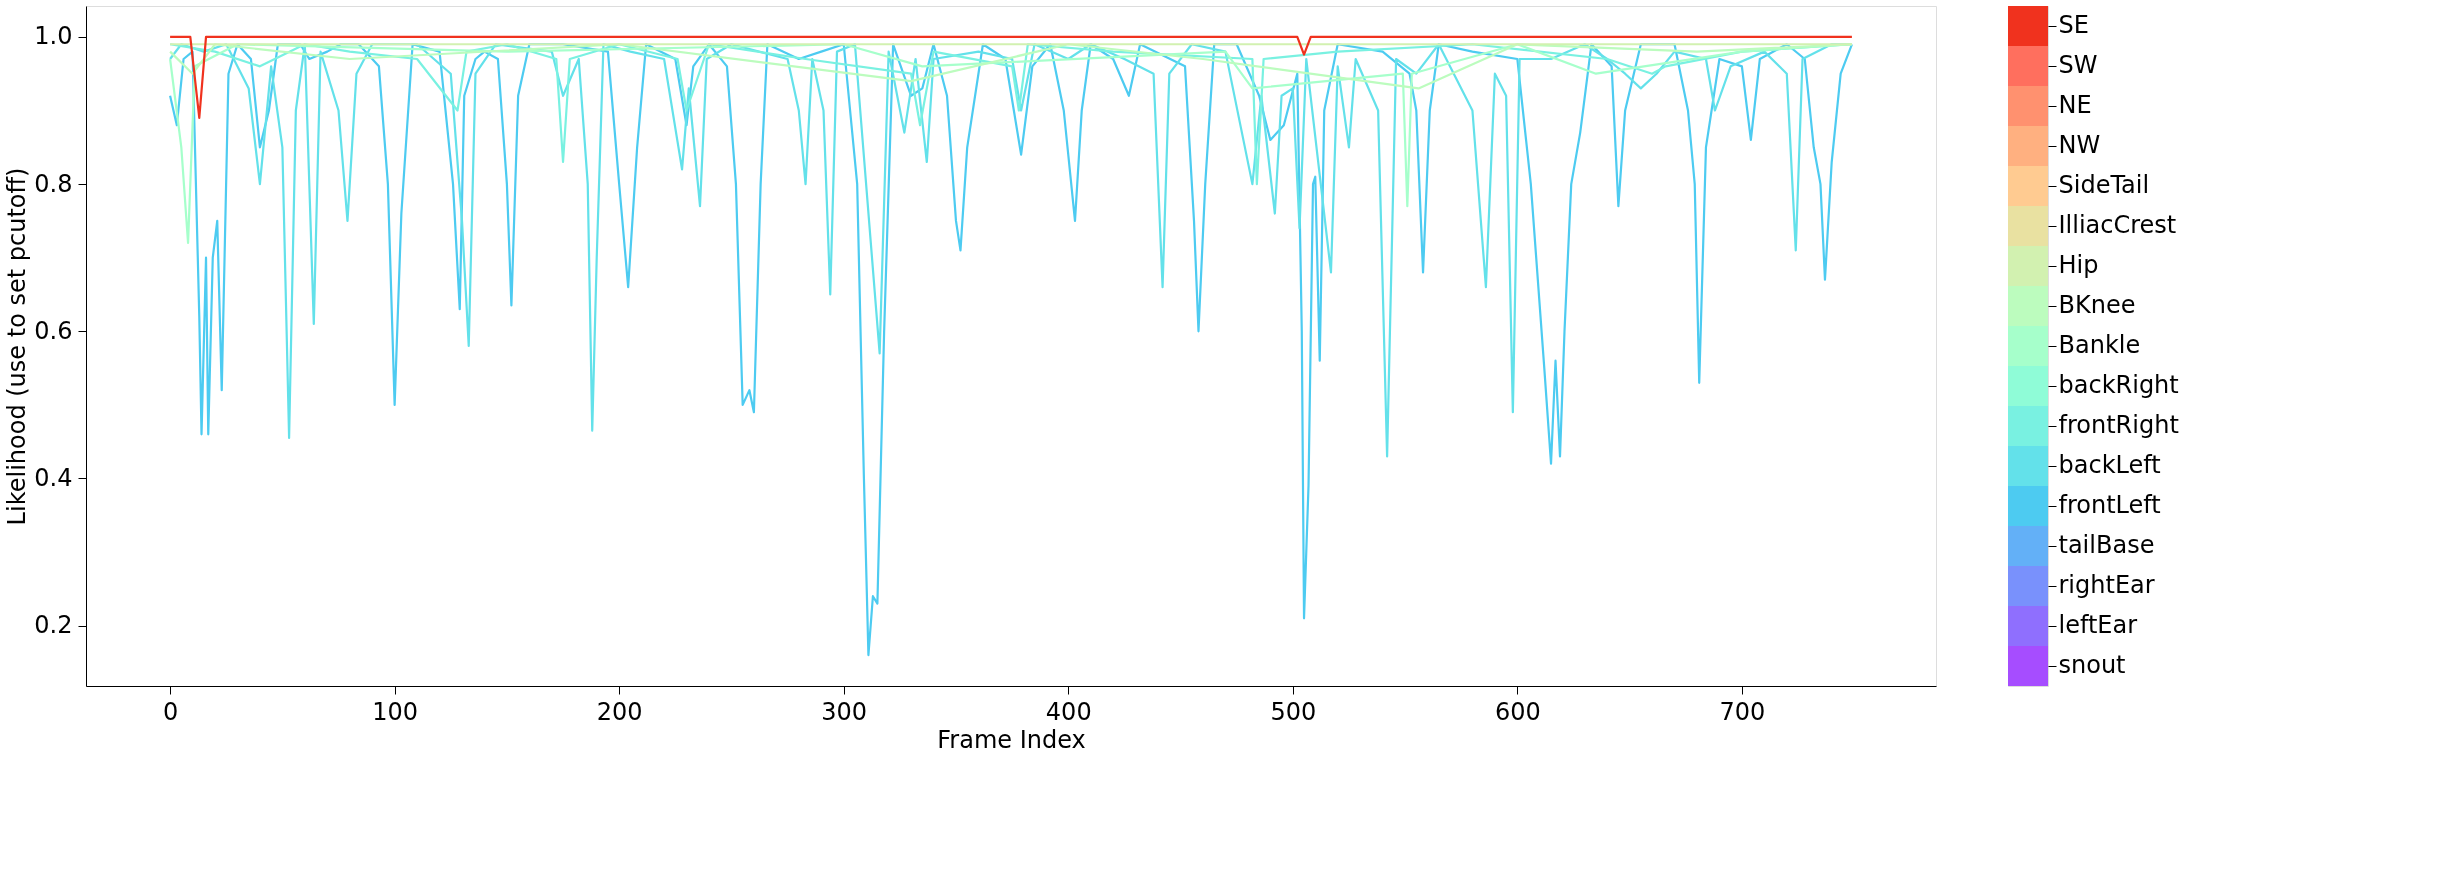  I want to click on legend-label: snout, so click(2092, 665).